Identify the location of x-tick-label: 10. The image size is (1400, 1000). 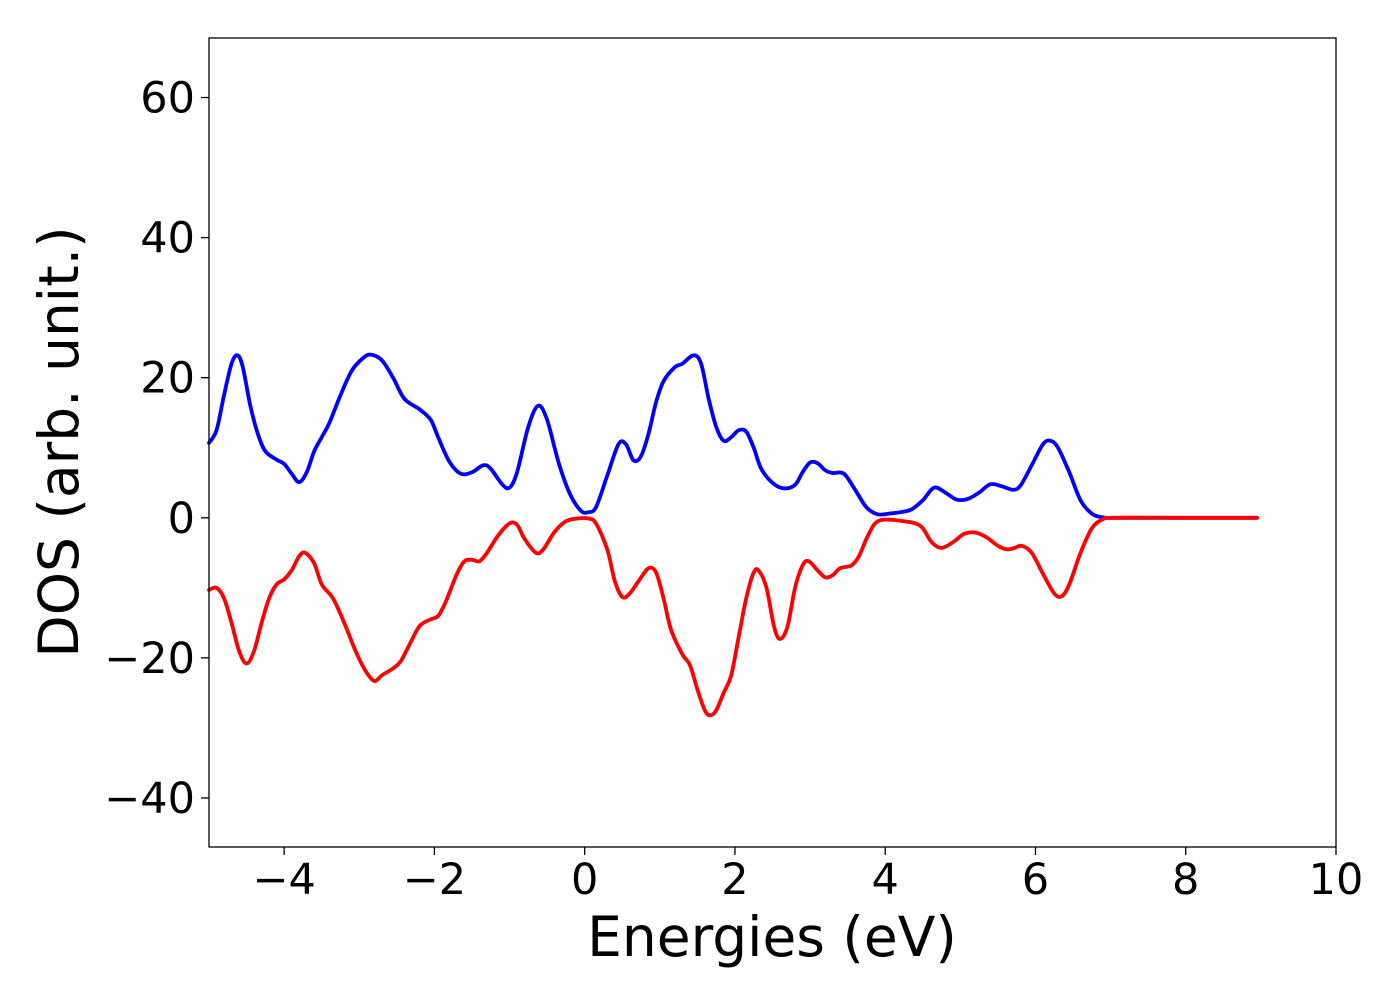
(1336, 880).